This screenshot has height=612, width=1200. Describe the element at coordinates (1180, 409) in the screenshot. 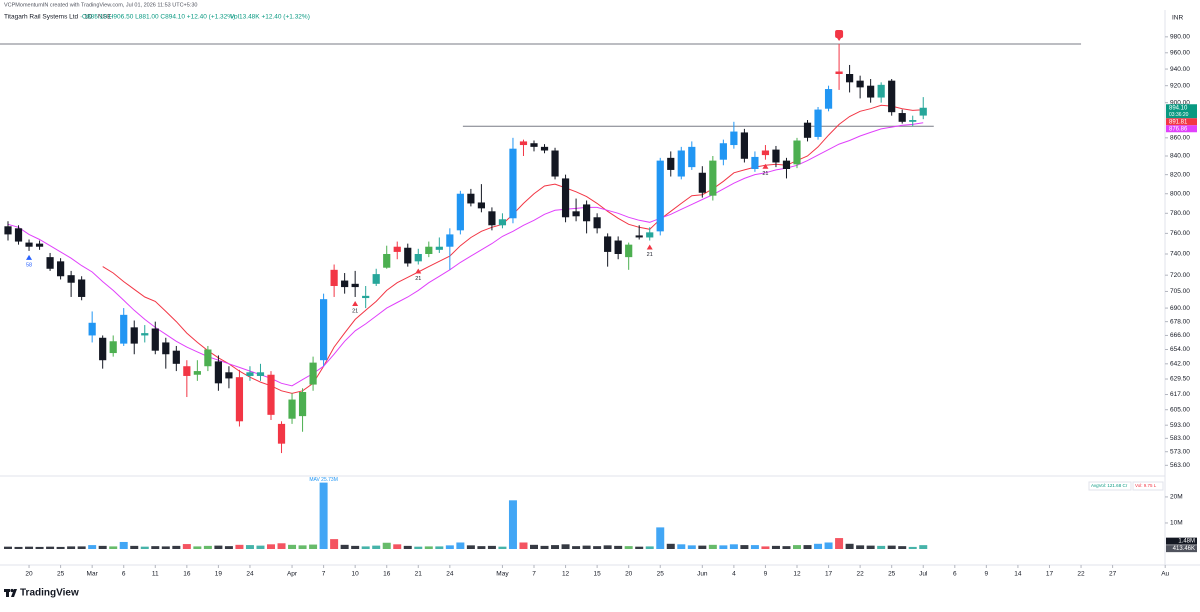

I see `y-tick-label: 605.00` at that location.